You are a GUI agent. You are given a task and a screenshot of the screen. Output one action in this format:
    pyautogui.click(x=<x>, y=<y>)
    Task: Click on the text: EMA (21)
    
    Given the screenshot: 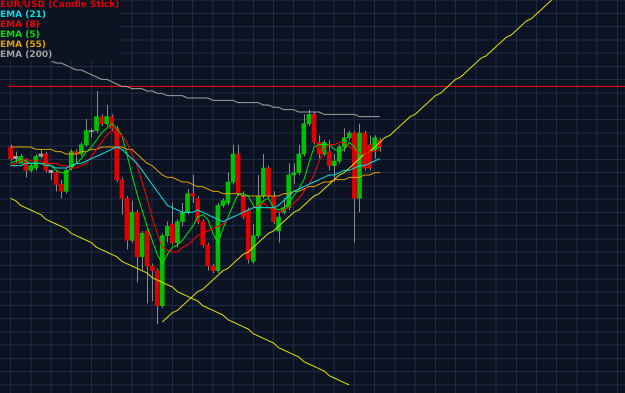 What is the action you would take?
    pyautogui.click(x=23, y=15)
    